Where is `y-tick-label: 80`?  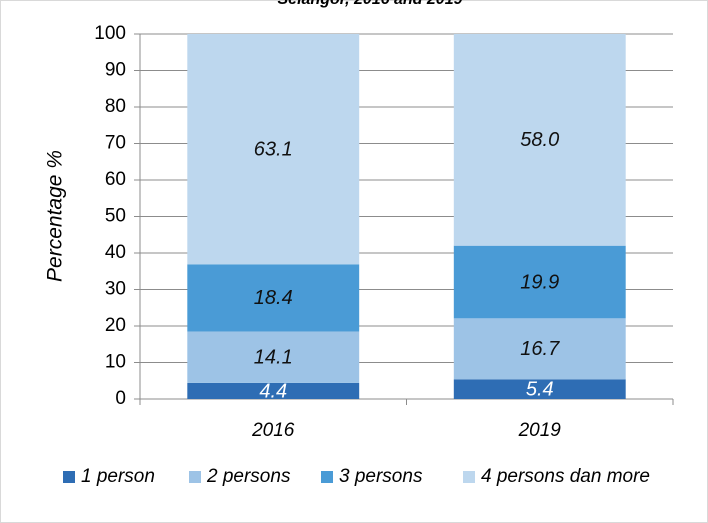
y-tick-label: 80 is located at coordinates (115, 106).